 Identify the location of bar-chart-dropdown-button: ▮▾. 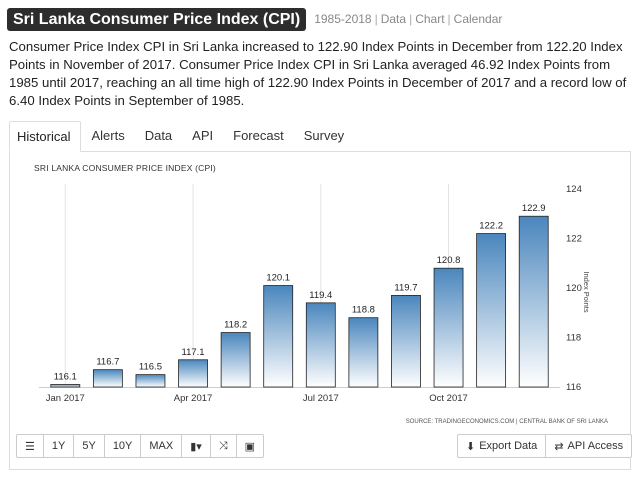
(196, 446).